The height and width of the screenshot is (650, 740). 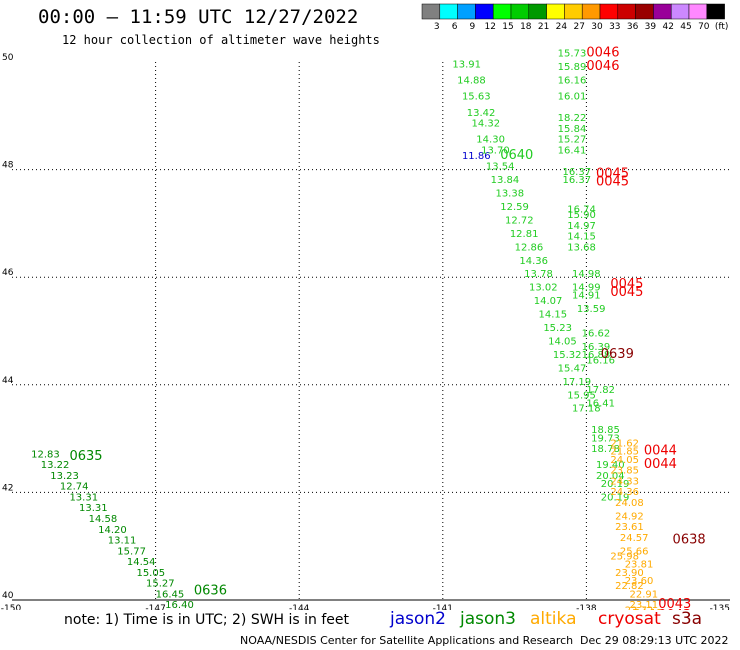 I want to click on colorbar-label: 24, so click(x=562, y=27).